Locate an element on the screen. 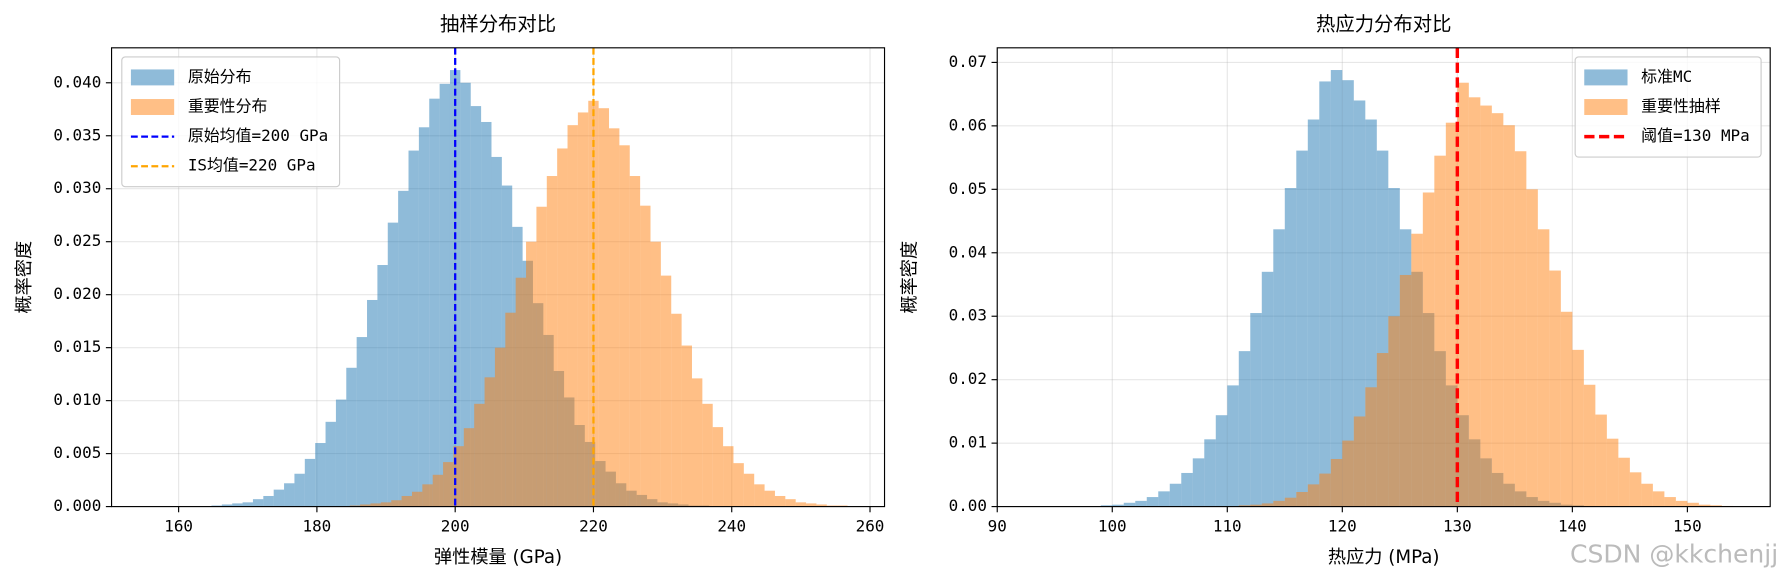 The image size is (1785, 584). x-tick-label: 120 is located at coordinates (1342, 526).